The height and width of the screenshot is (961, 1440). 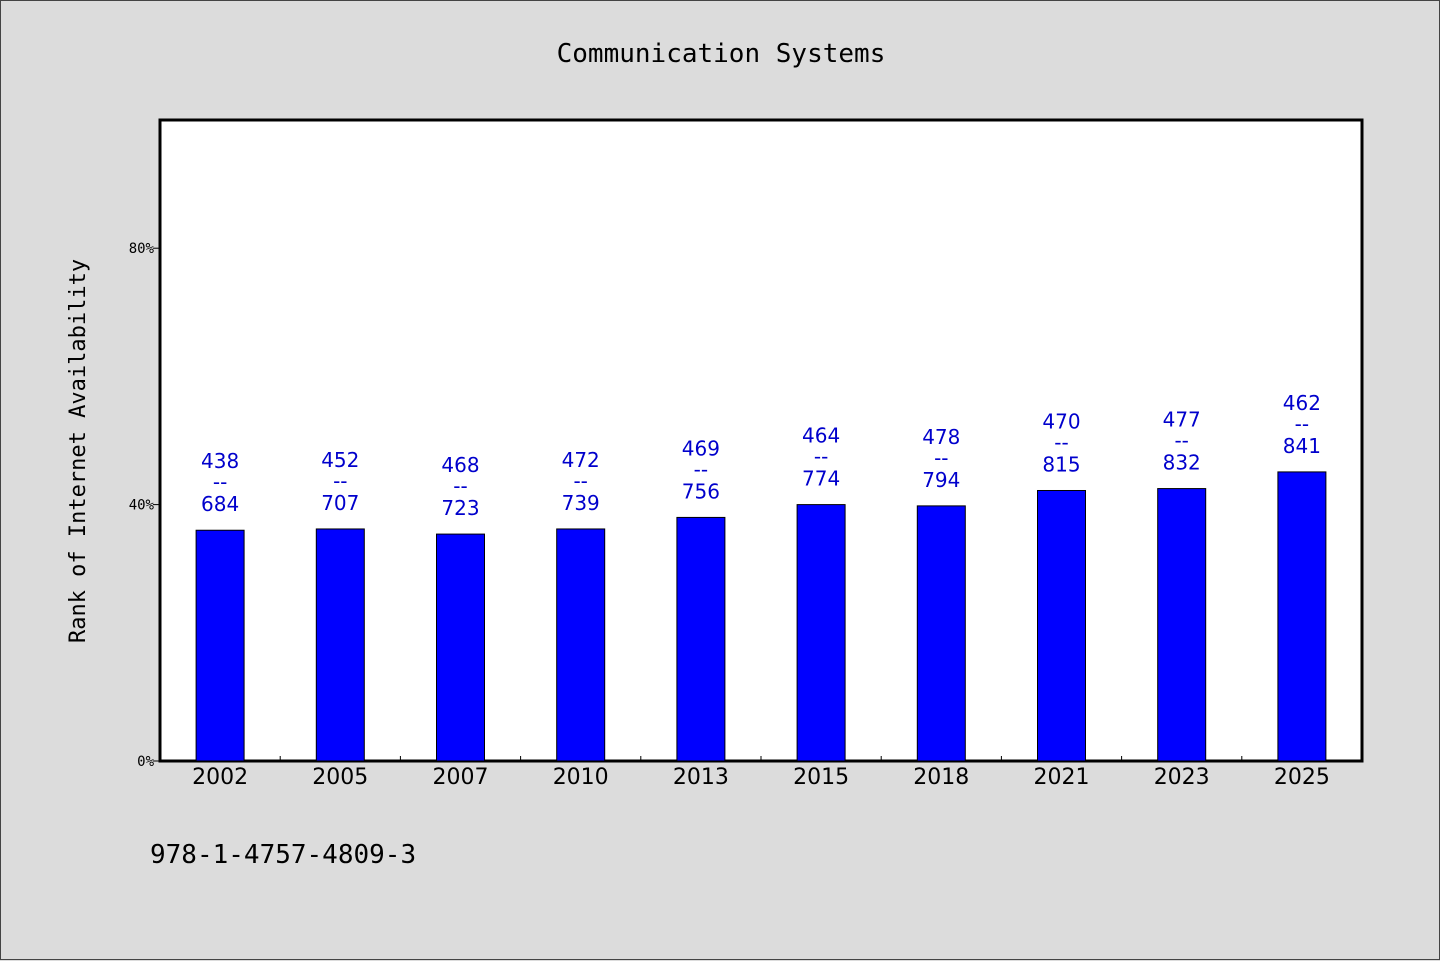 What do you see at coordinates (1061, 464) in the screenshot?
I see `data-label-bottom: 815` at bounding box center [1061, 464].